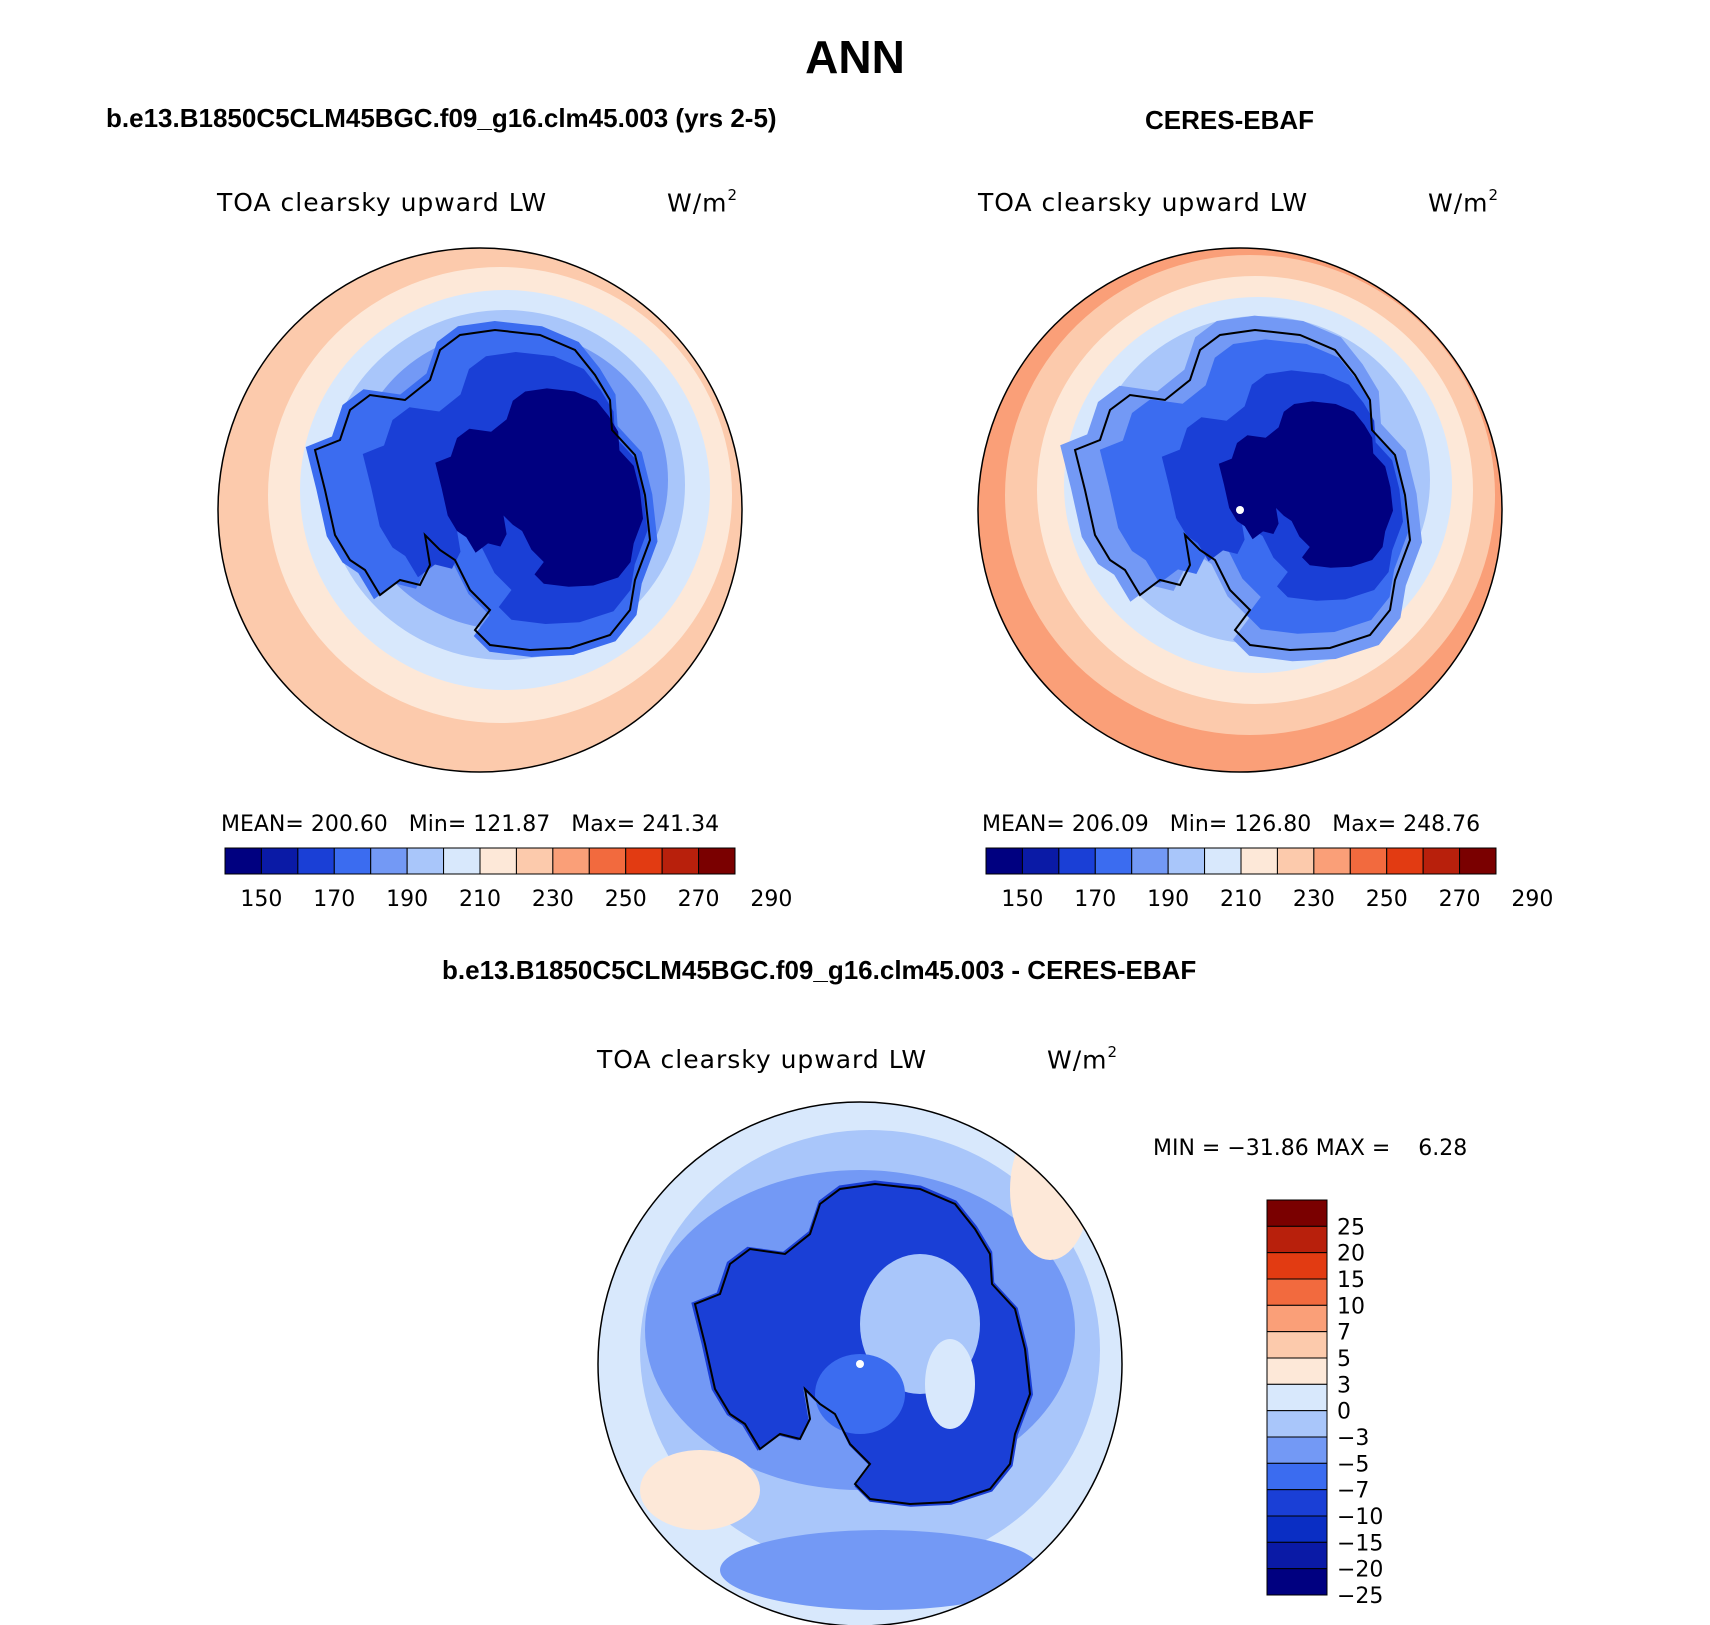 The width and height of the screenshot is (1710, 1625). Describe the element at coordinates (1083, 1059) in the screenshot. I see `units-label-diff: W/m2` at that location.